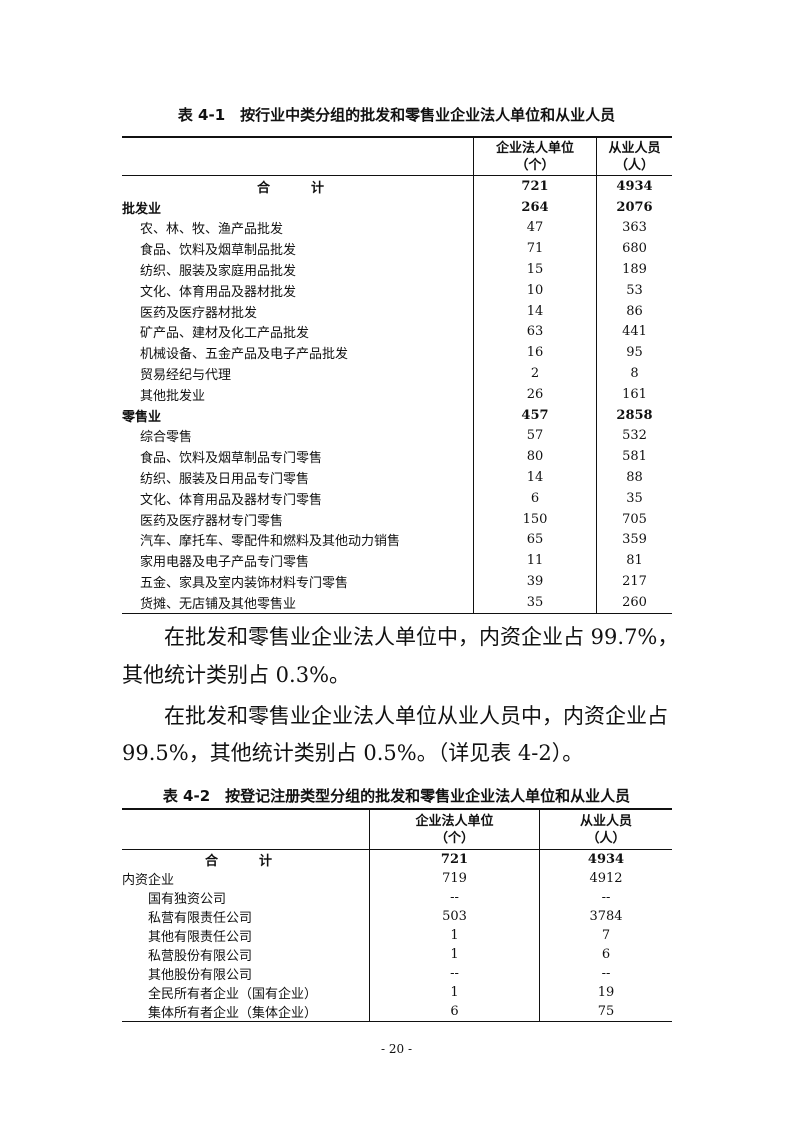  What do you see at coordinates (634, 332) in the screenshot?
I see `employees-cell: 441` at bounding box center [634, 332].